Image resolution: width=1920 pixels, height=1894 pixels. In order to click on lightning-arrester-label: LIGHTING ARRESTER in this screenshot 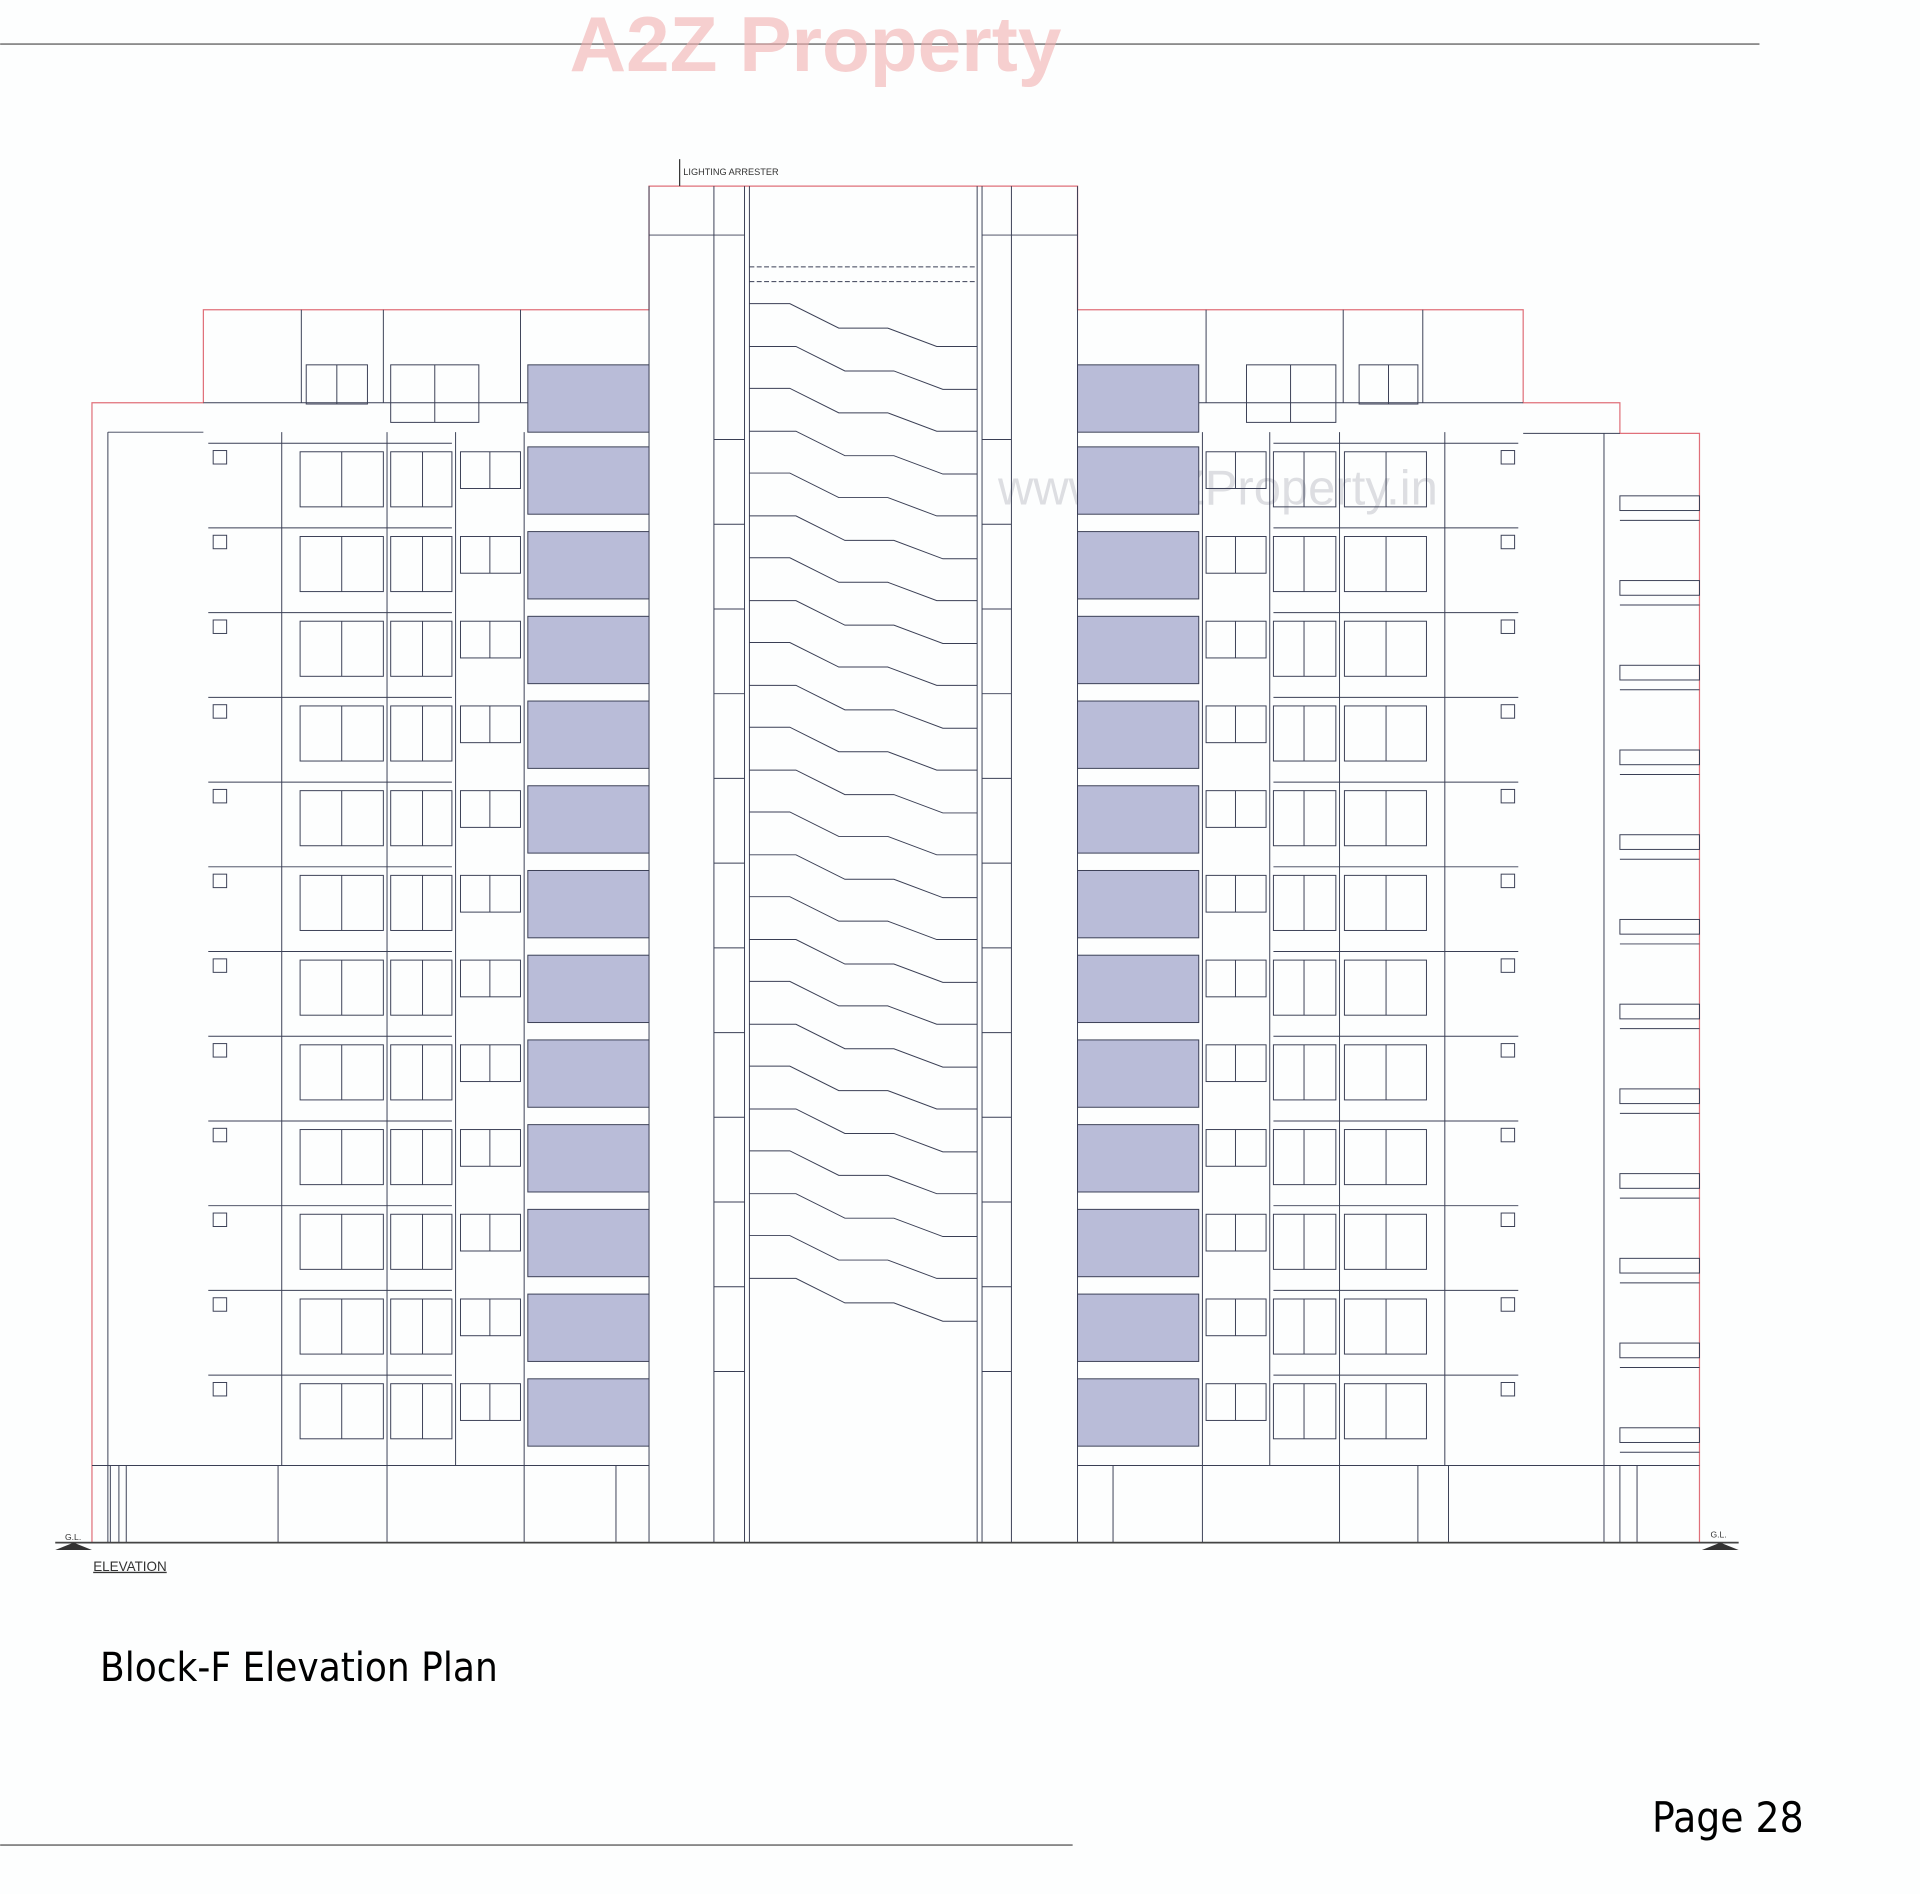, I will do `click(731, 172)`.